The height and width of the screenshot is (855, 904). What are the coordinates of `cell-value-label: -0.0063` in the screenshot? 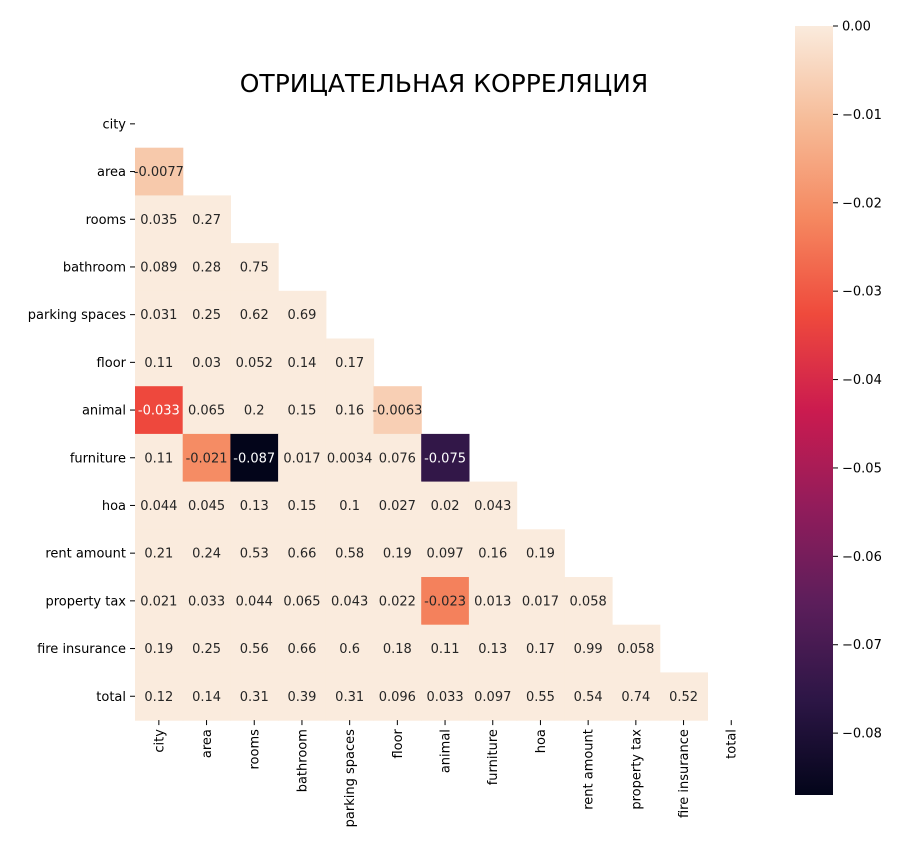 It's located at (397, 411).